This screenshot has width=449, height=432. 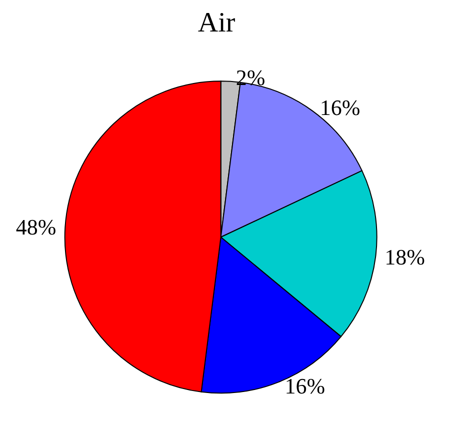 What do you see at coordinates (36, 227) in the screenshot?
I see `data-label: 48%` at bounding box center [36, 227].